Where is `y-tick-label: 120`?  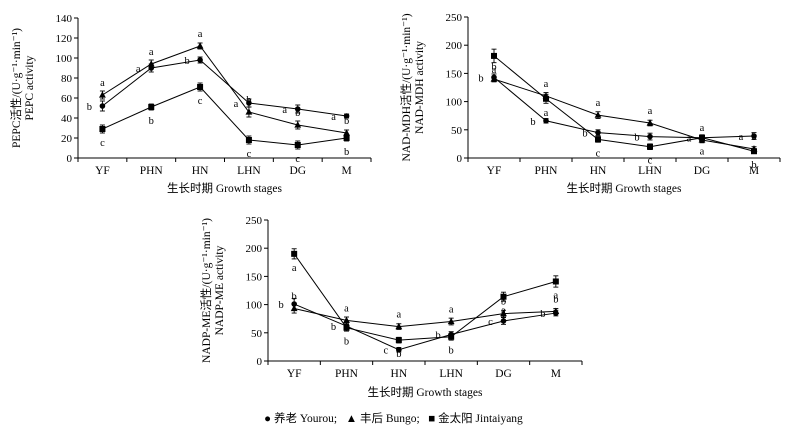 y-tick-label: 120 is located at coordinates (64, 39).